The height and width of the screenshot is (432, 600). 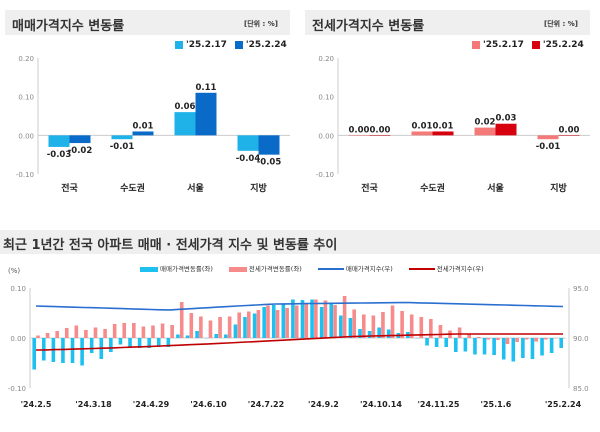 What do you see at coordinates (323, 404) in the screenshot?
I see `x-tick-label: '24.9.2` at bounding box center [323, 404].